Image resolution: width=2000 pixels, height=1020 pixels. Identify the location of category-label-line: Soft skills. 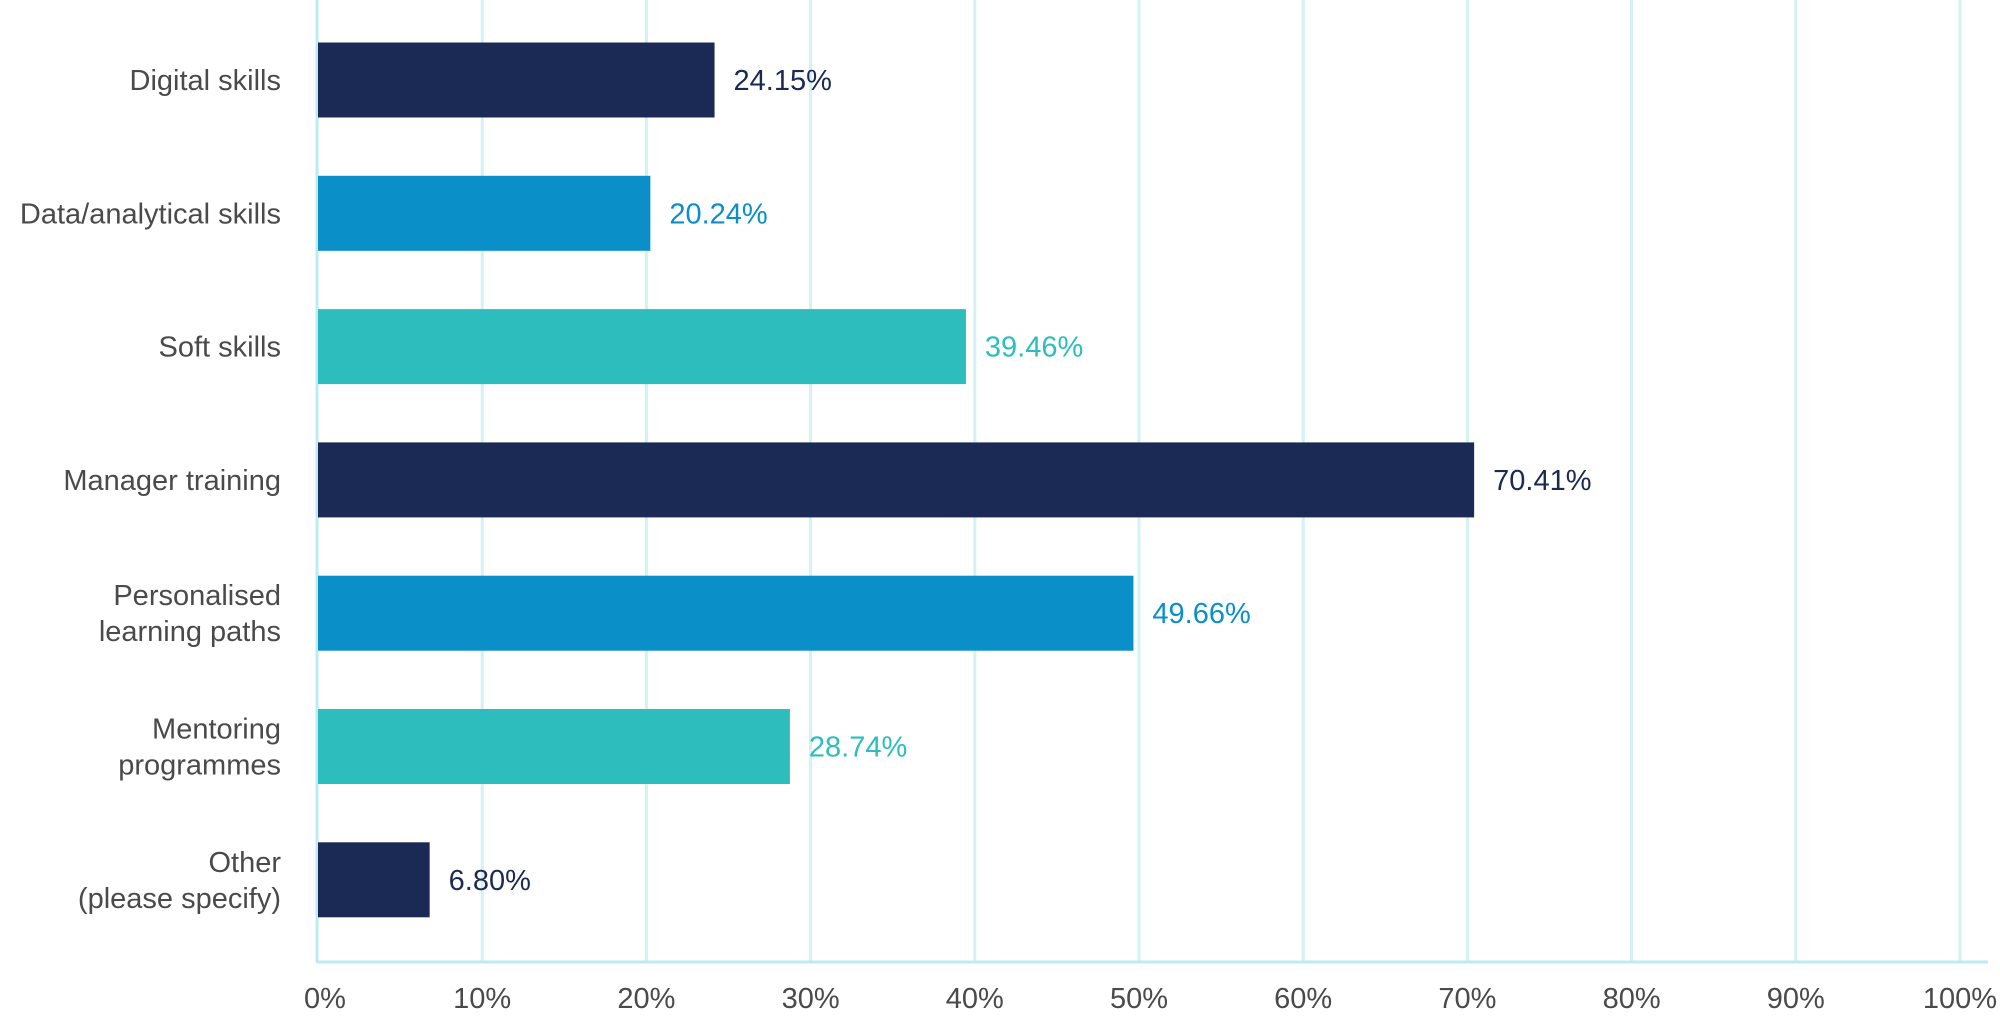
(220, 348).